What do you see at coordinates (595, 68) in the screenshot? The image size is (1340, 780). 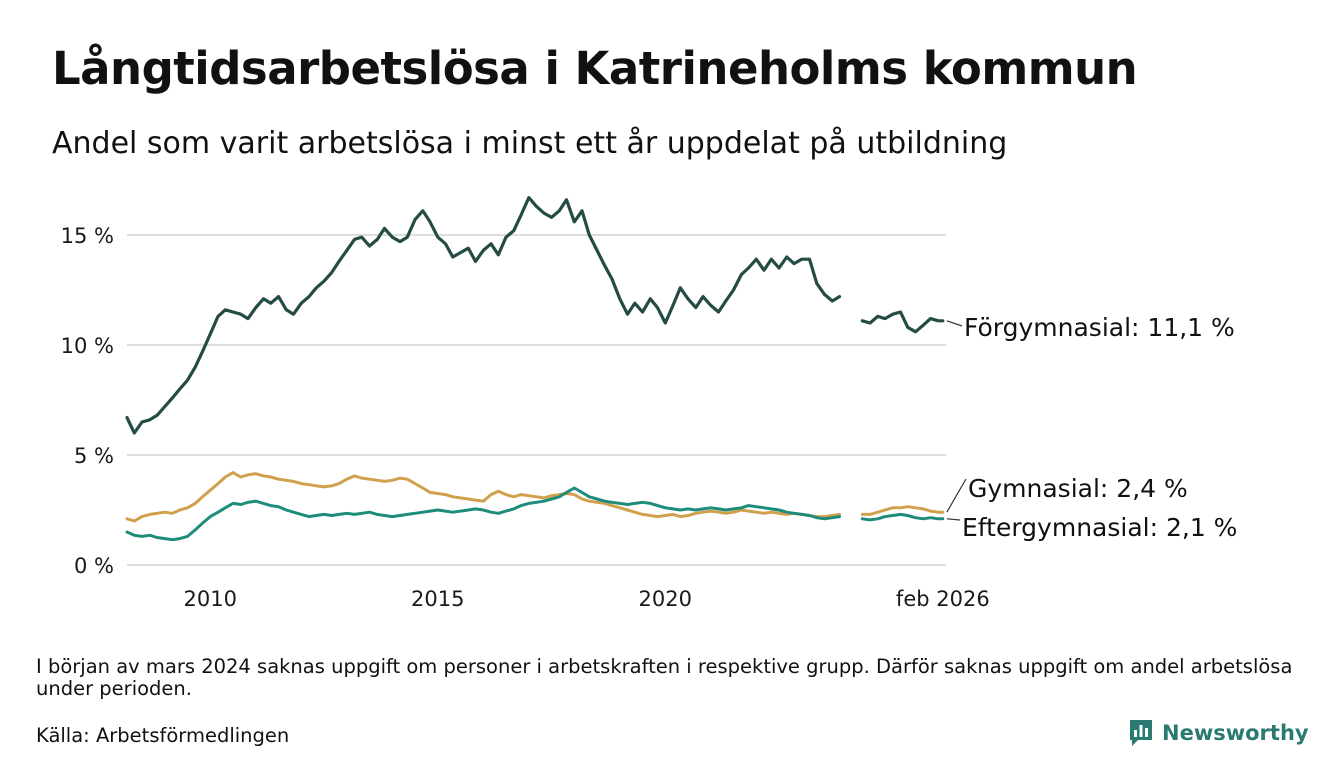 I see `chart-title: Långtidsarbetslösa i Katrineholms kommun` at bounding box center [595, 68].